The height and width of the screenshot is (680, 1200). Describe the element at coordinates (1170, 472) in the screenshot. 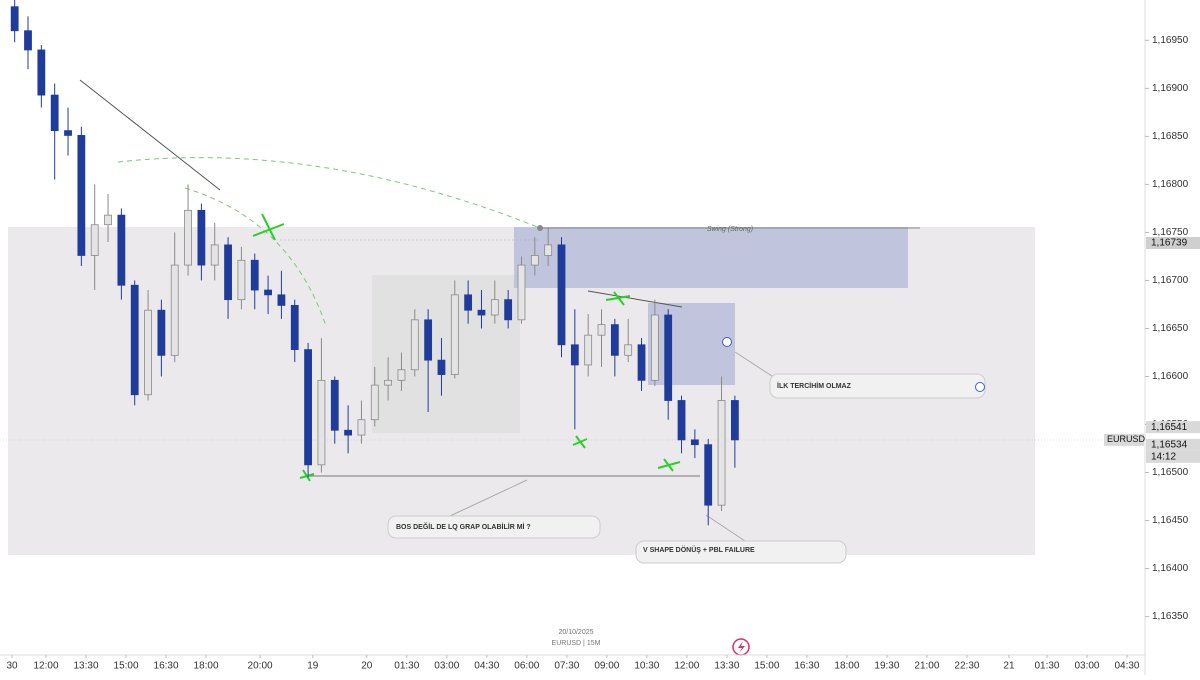

I see `y-tick-label: 1,16500` at that location.